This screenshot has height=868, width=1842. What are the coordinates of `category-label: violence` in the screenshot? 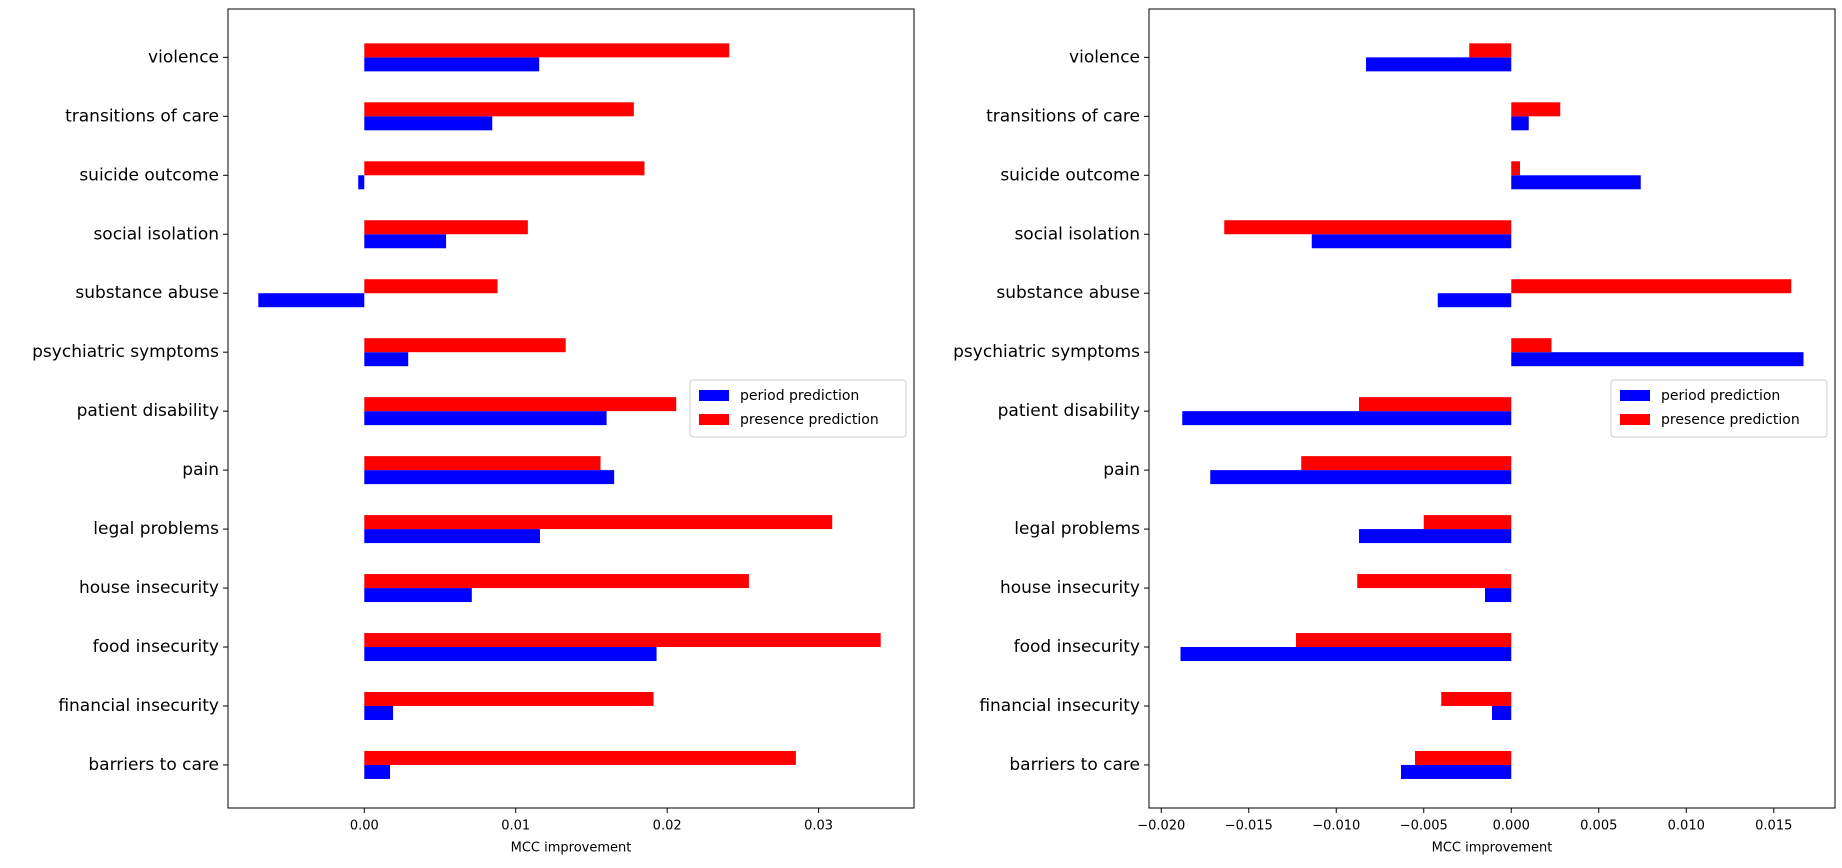 It's located at (183, 57).